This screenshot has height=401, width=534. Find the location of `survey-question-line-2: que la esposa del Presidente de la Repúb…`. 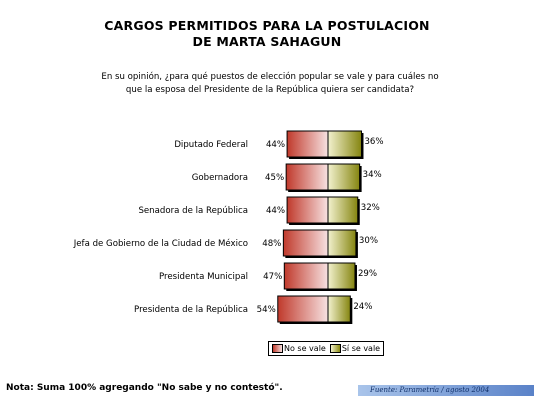

survey-question-line-2: que la esposa del Presidente de la Repúb… is located at coordinates (270, 90).